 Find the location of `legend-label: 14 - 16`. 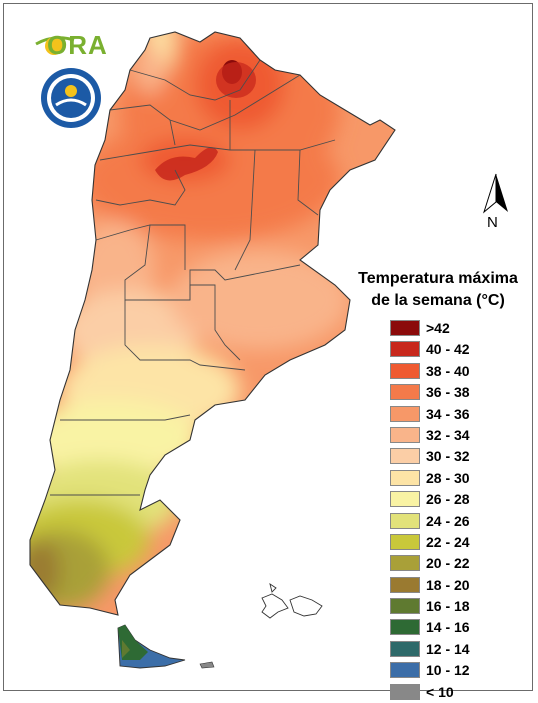

legend-label: 14 - 16 is located at coordinates (448, 627).